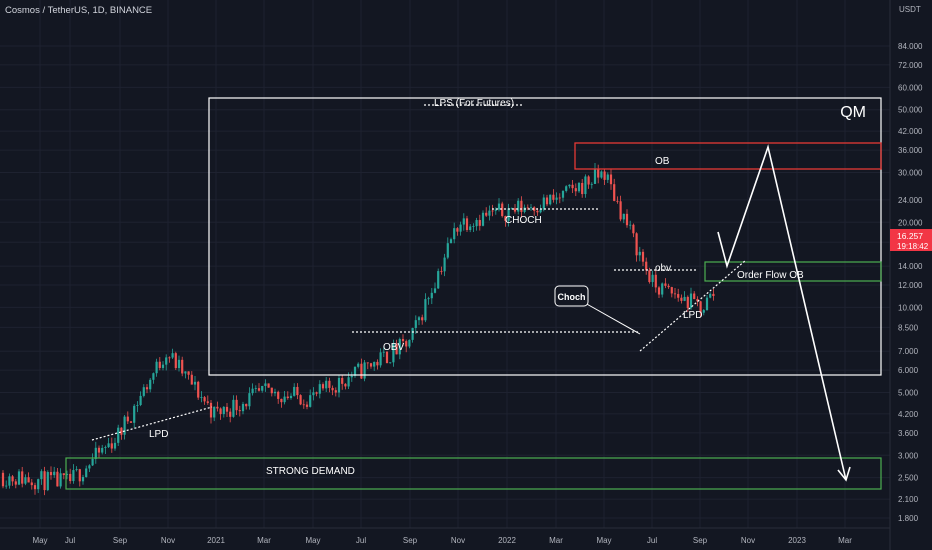  I want to click on last-price-value: 16.257, so click(910, 236).